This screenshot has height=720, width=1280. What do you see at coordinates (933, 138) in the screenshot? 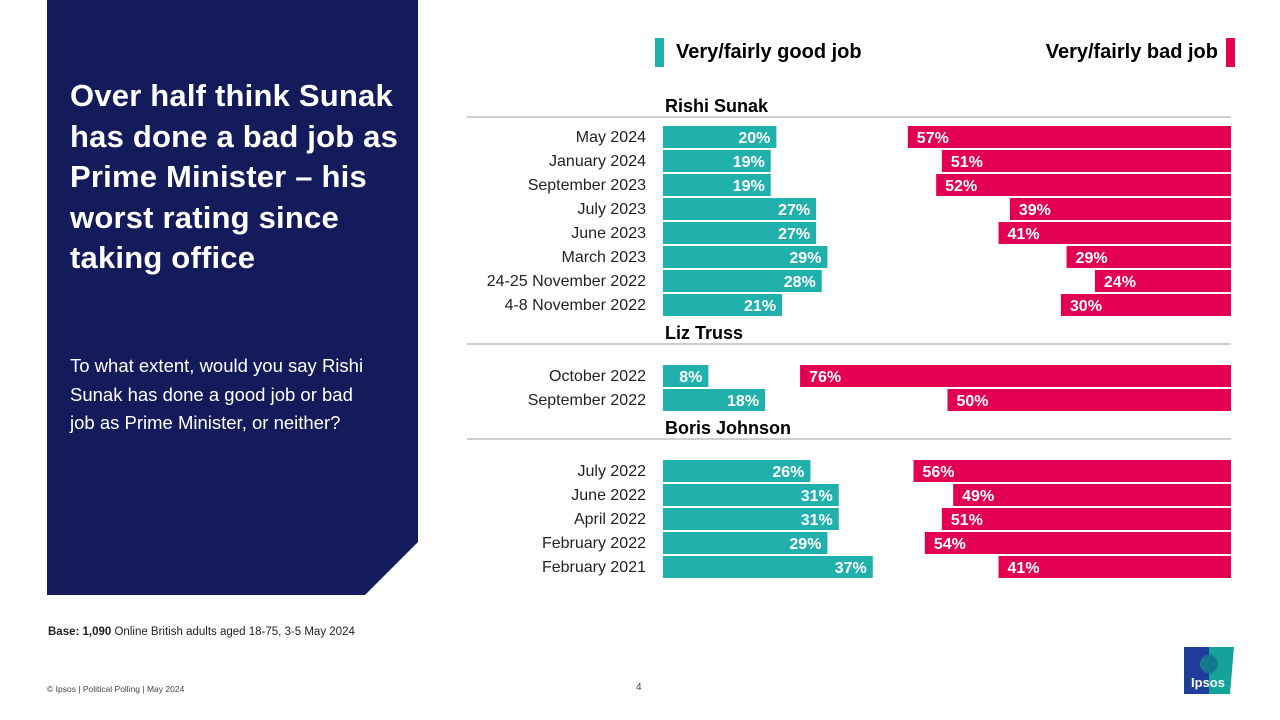
I see `value-label-bad: 57%` at bounding box center [933, 138].